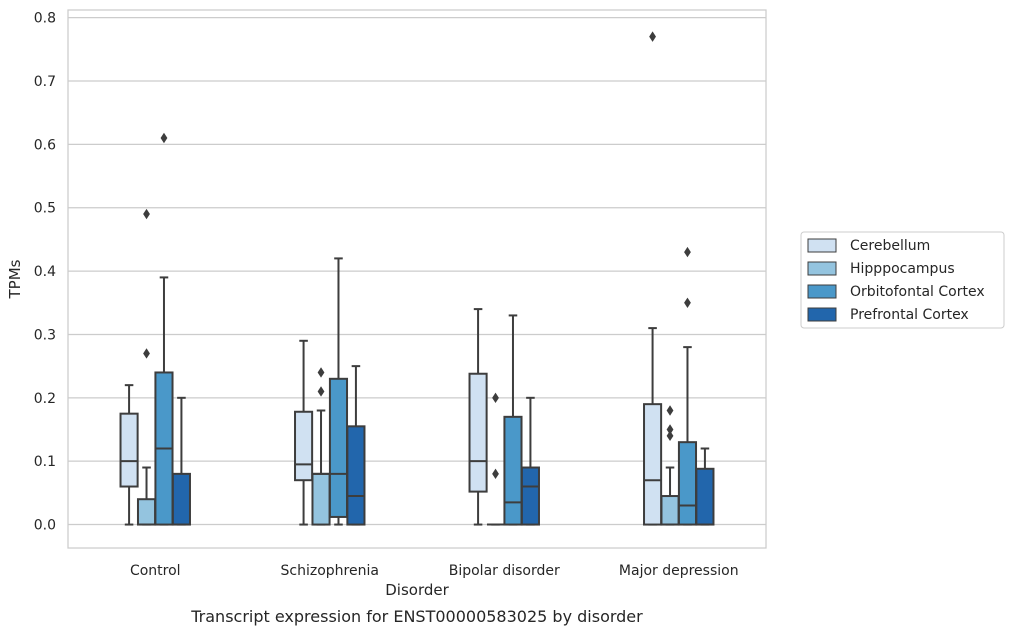 This screenshot has height=635, width=1014. What do you see at coordinates (917, 292) in the screenshot?
I see `legend-label: Orbitofontal Cortex` at bounding box center [917, 292].